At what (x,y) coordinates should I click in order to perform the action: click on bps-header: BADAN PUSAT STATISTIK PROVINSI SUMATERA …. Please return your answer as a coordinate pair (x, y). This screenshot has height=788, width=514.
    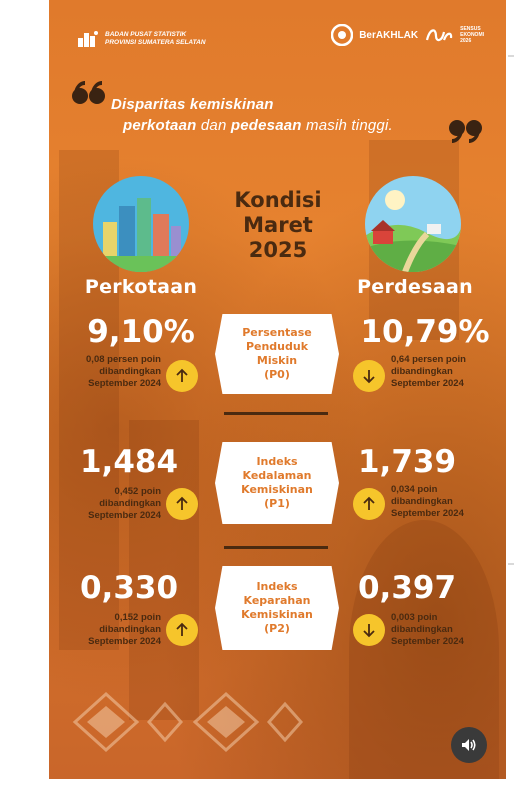
    Looking at the image, I should click on (141, 39).